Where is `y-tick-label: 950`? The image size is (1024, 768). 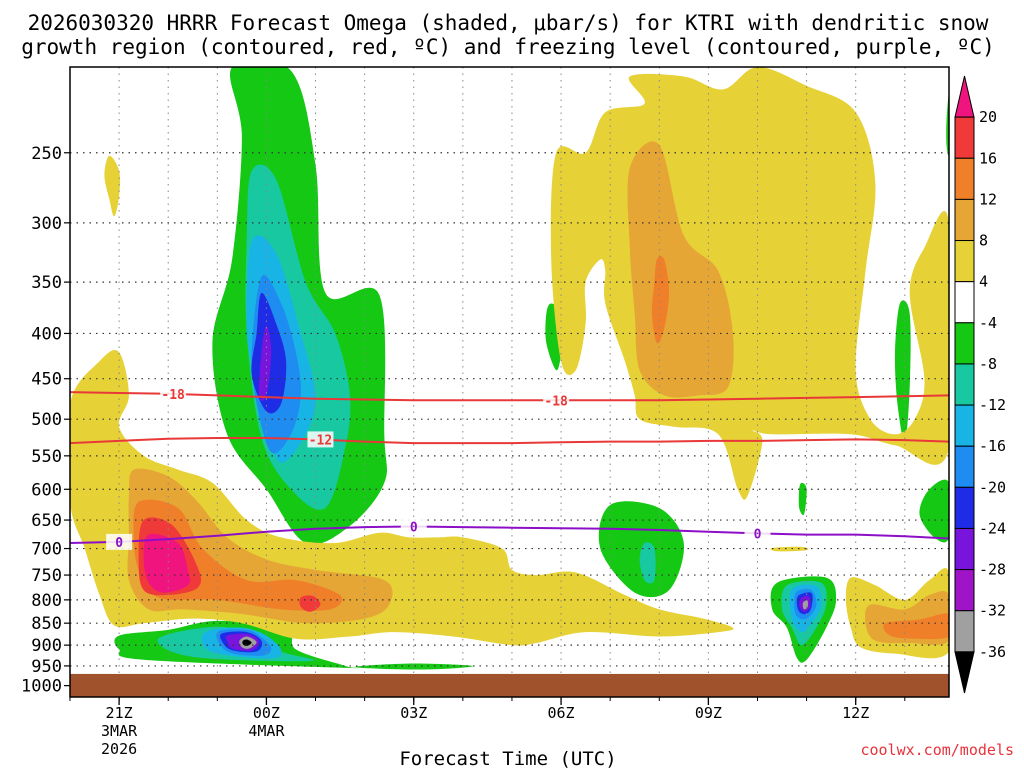
y-tick-label: 950 is located at coordinates (46, 667).